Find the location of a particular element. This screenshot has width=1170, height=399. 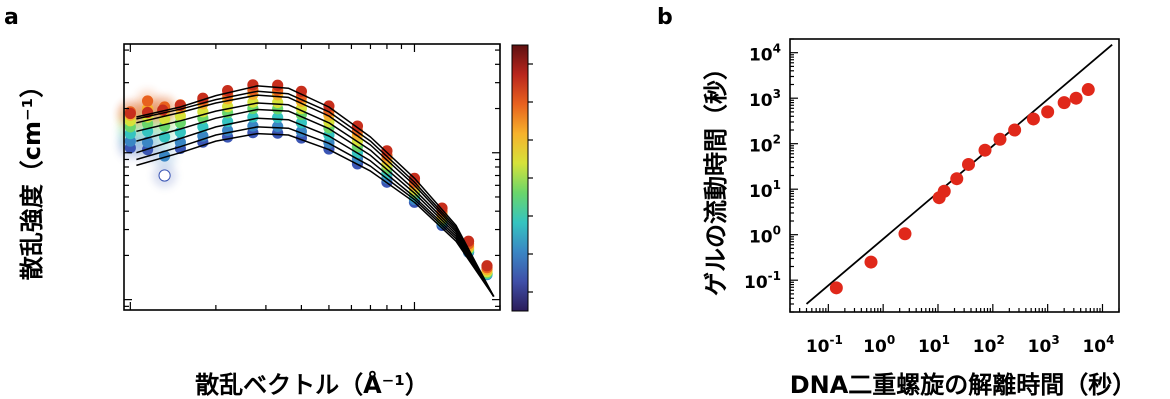

x-tick-label-b: 10⁰ is located at coordinates (879, 345).